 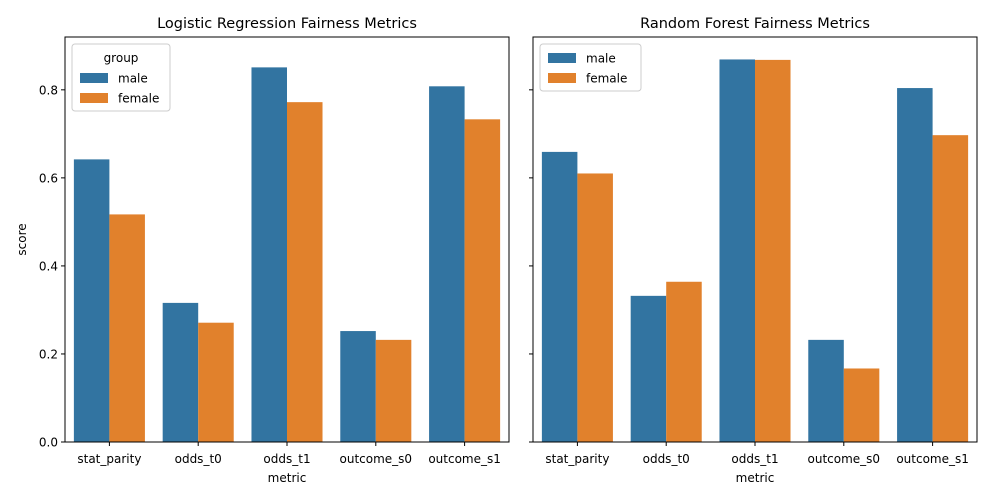 I want to click on y-tick-label: 0.8, so click(x=48, y=90).